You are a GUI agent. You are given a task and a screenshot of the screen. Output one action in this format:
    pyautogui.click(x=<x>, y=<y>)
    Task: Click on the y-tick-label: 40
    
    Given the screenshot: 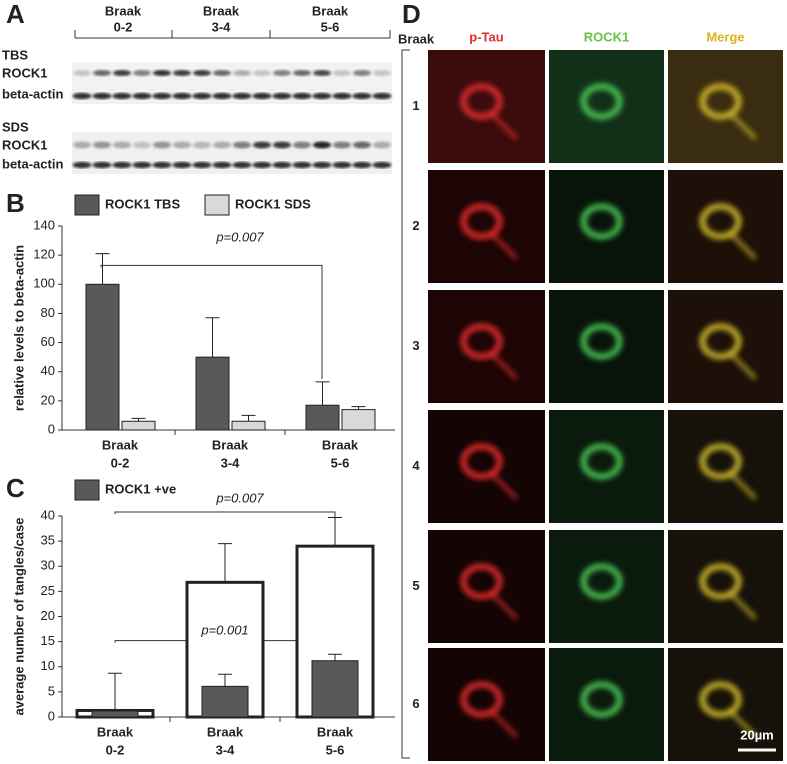 What is the action you would take?
    pyautogui.click(x=48, y=370)
    